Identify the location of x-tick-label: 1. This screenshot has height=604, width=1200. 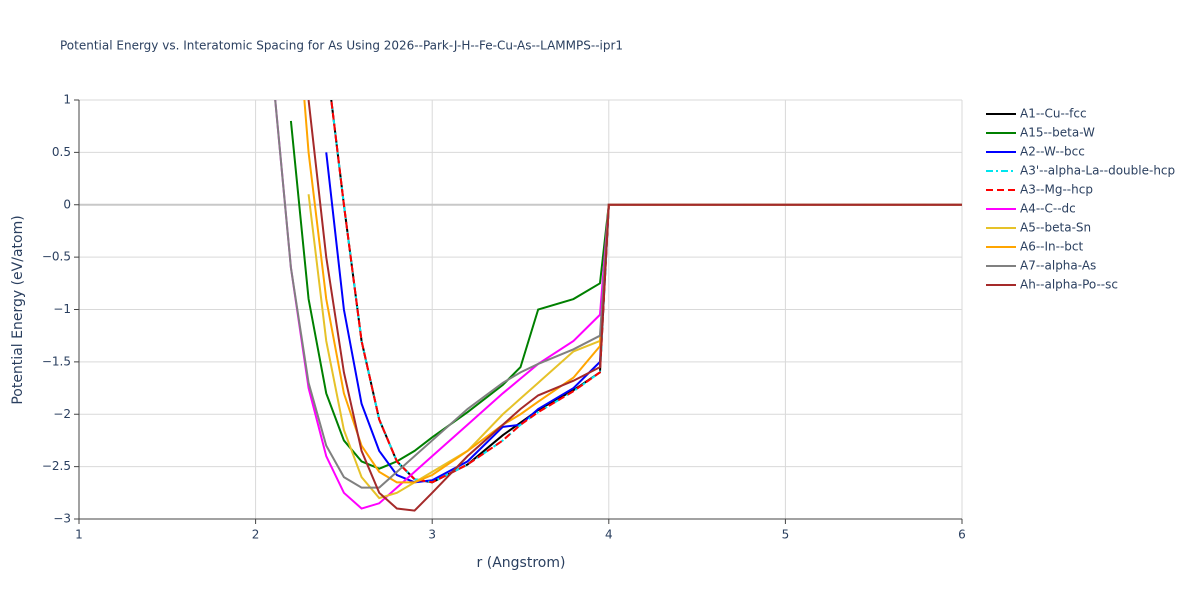
(79, 535).